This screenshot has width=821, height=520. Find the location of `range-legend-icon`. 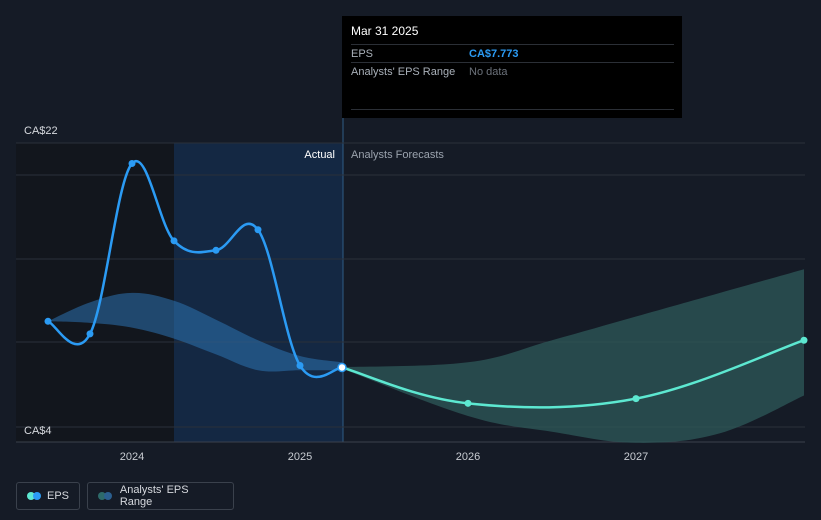

range-legend-icon is located at coordinates (105, 496).